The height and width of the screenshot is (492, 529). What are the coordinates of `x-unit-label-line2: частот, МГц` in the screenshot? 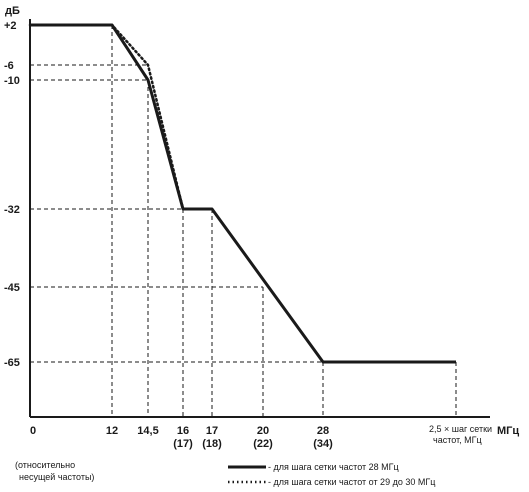 It's located at (457, 440).